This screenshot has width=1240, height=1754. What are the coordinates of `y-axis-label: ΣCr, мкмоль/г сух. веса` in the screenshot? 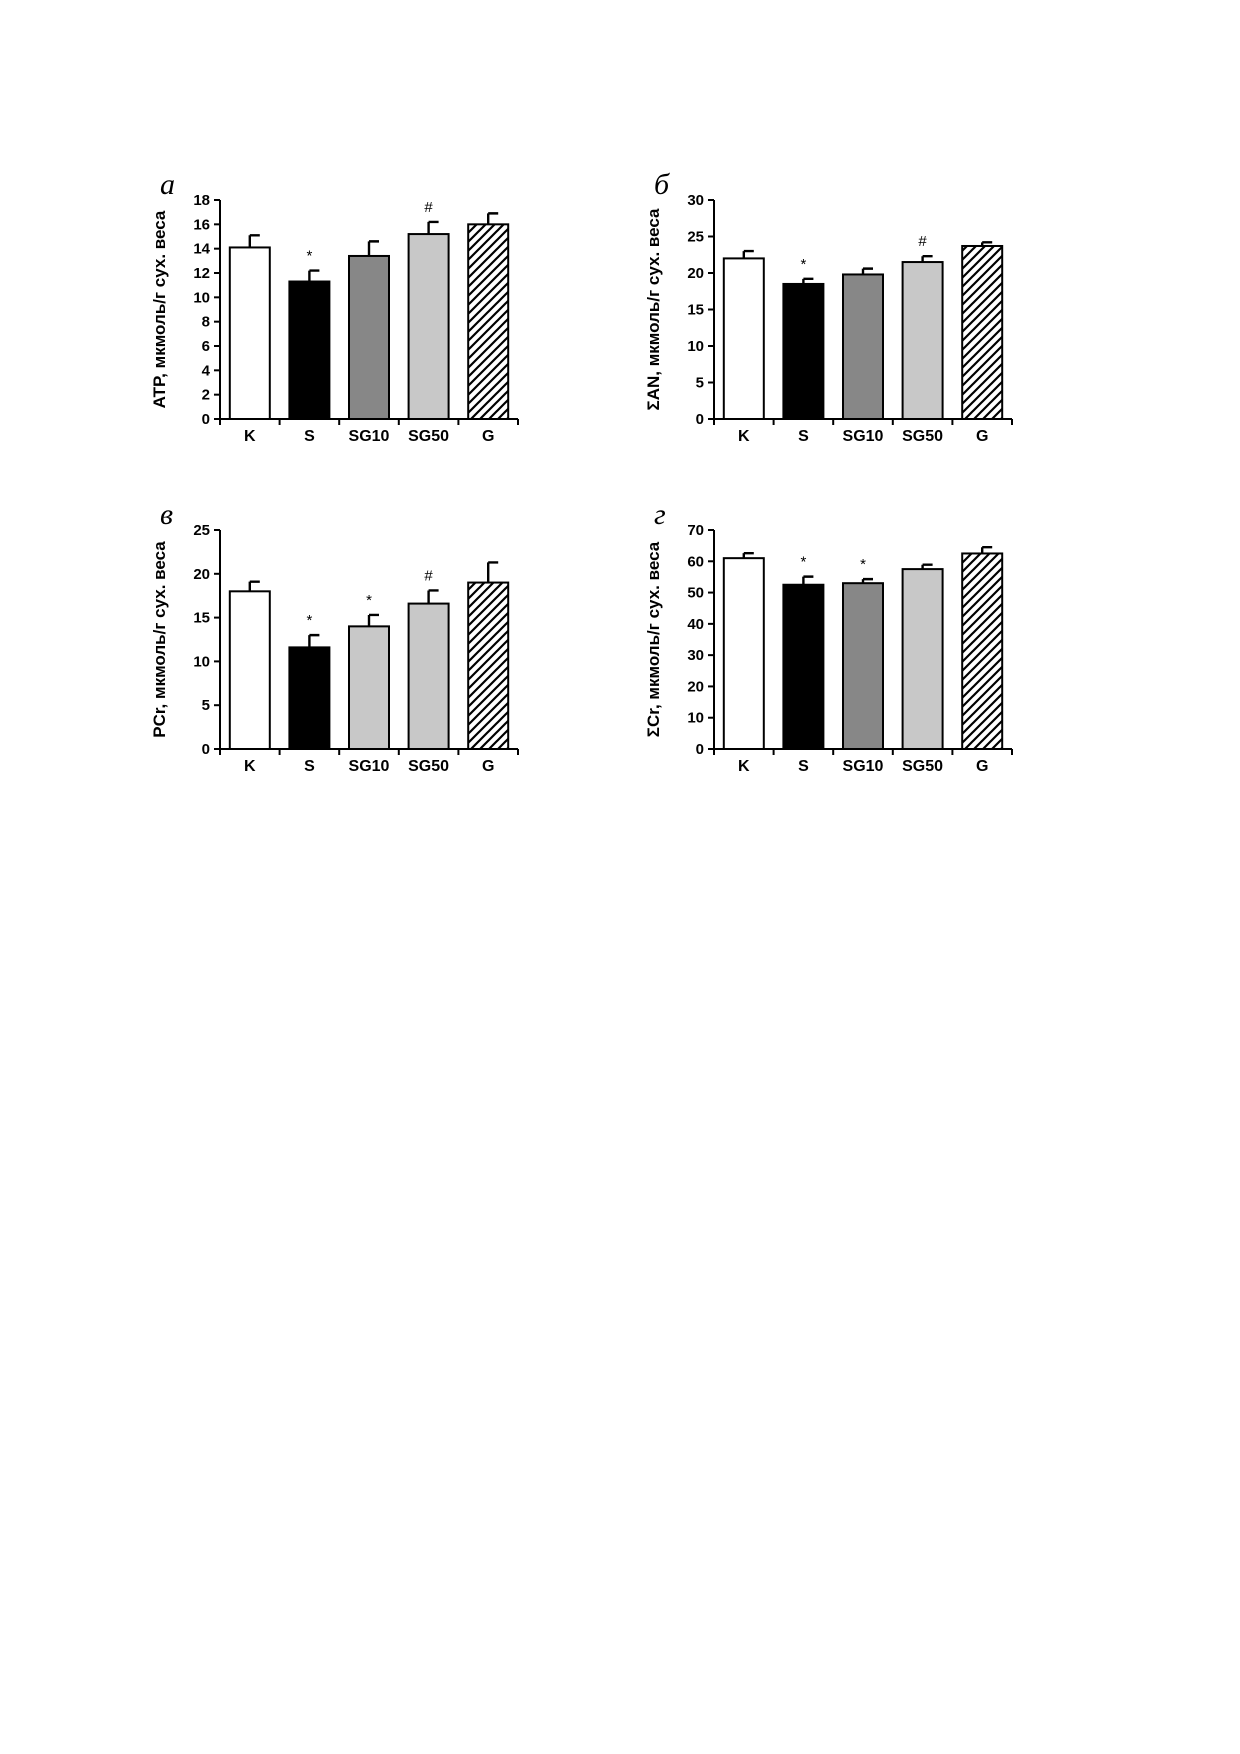 It's located at (653, 639).